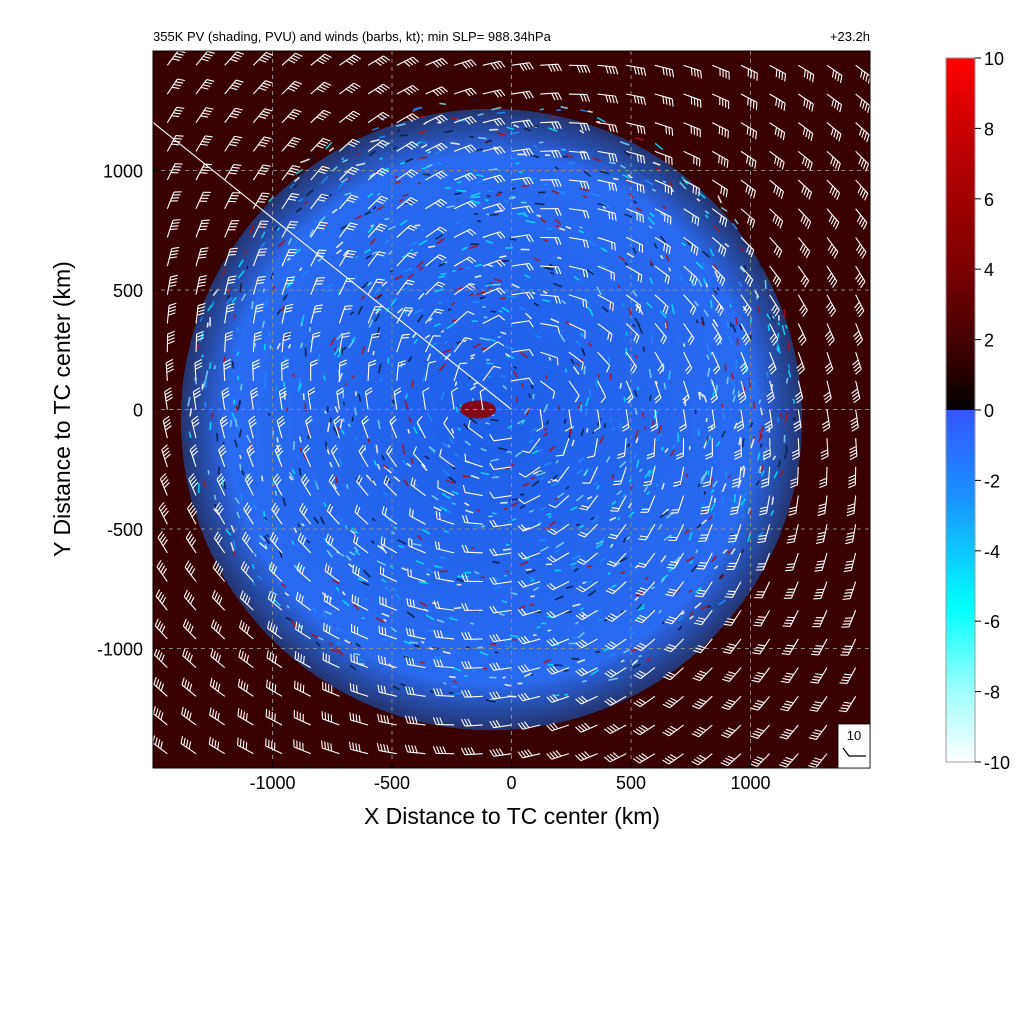 The width and height of the screenshot is (1024, 1024). Describe the element at coordinates (960, 410) in the screenshot. I see `colorbar` at that location.